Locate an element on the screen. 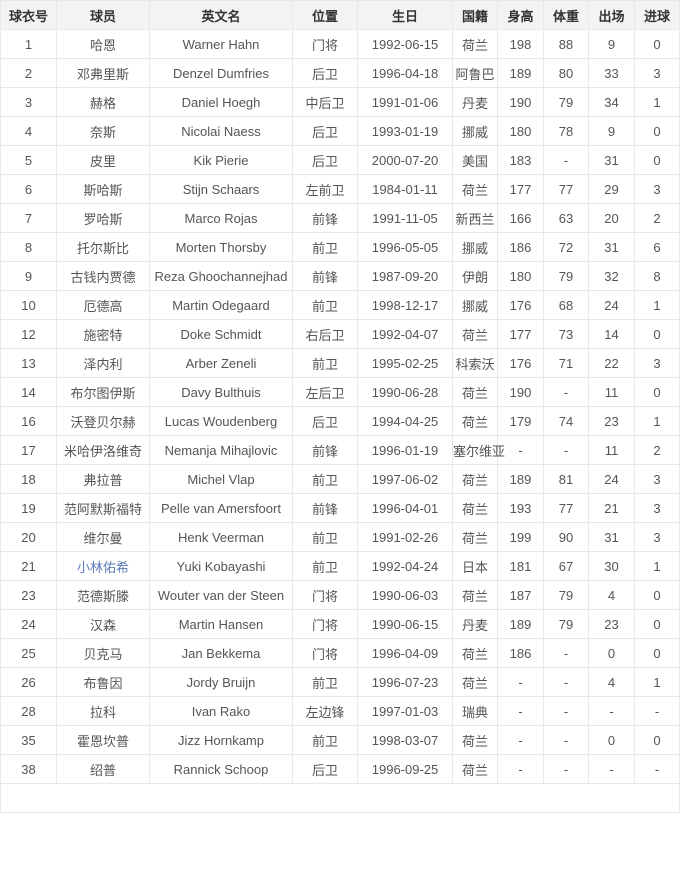 The height and width of the screenshot is (872, 681). cell-goals: 6 is located at coordinates (657, 247).